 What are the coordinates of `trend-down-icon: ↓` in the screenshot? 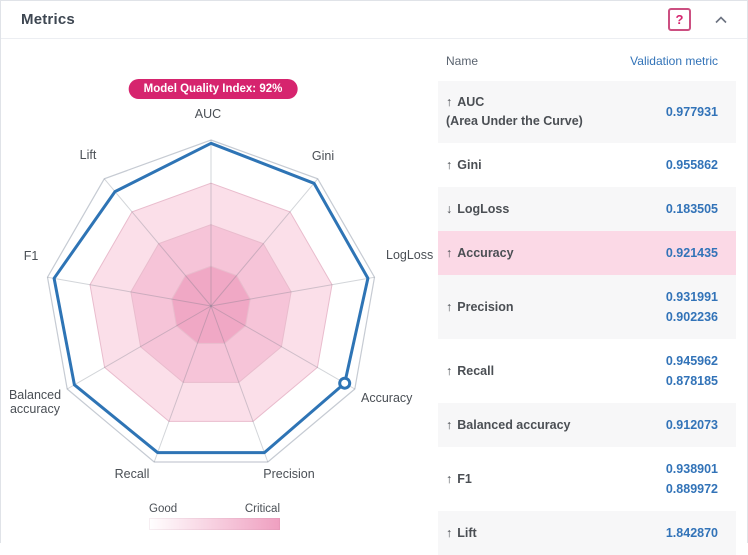 It's located at (449, 208).